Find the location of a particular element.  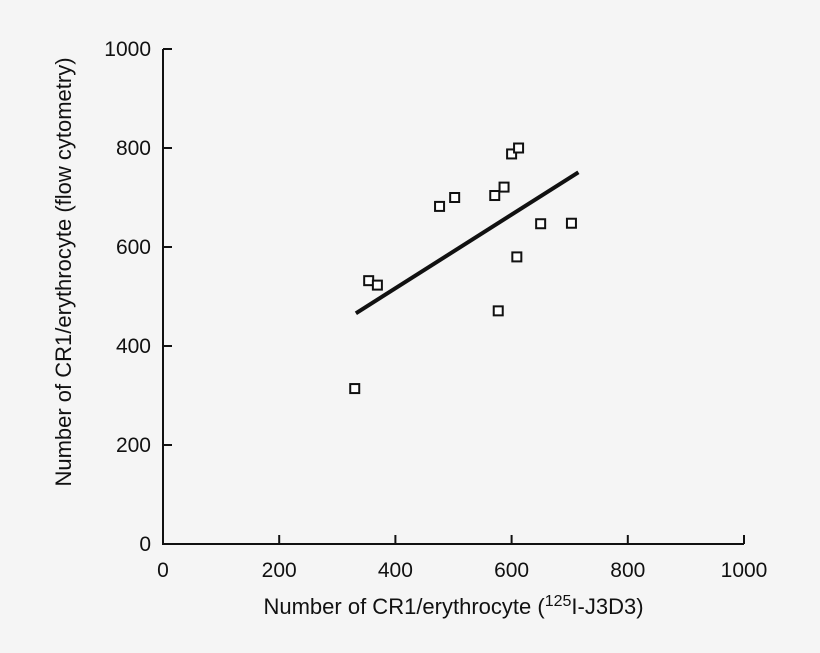

x-tick-label: 400 is located at coordinates (395, 570).